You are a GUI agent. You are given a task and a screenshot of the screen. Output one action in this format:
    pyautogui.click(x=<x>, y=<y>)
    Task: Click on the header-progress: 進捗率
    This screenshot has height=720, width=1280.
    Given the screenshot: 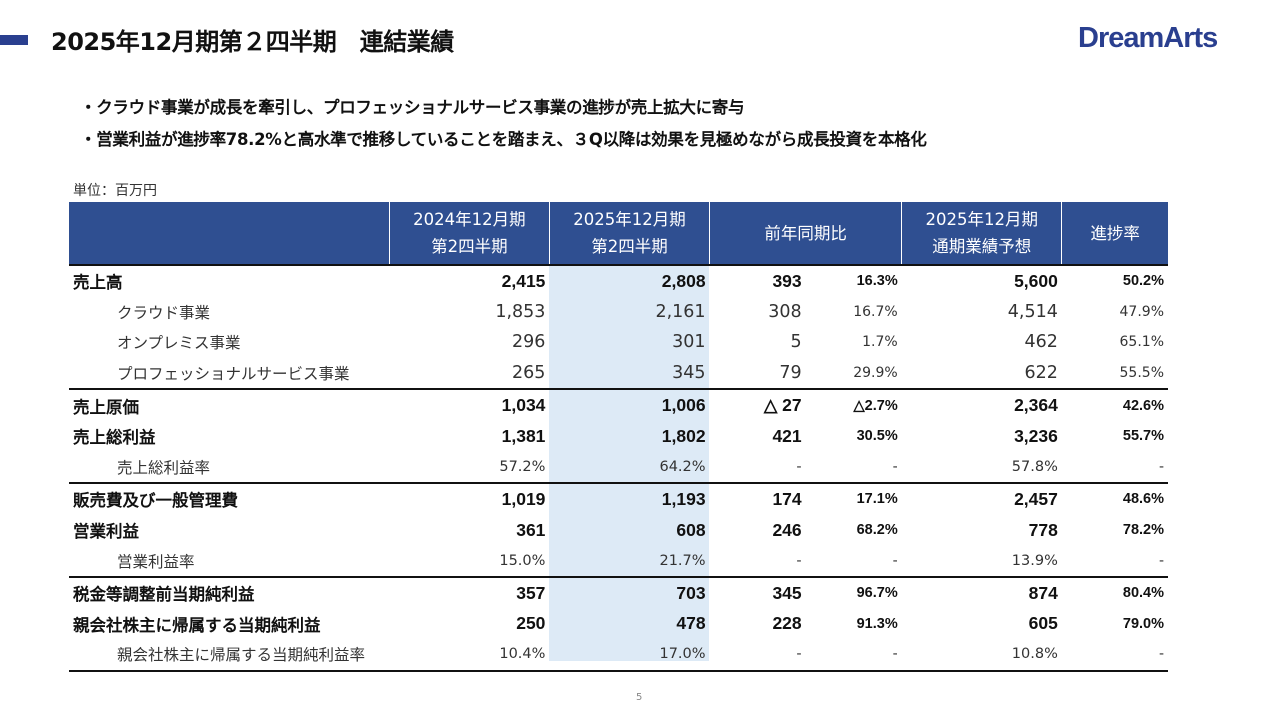 What is the action you would take?
    pyautogui.click(x=1114, y=233)
    